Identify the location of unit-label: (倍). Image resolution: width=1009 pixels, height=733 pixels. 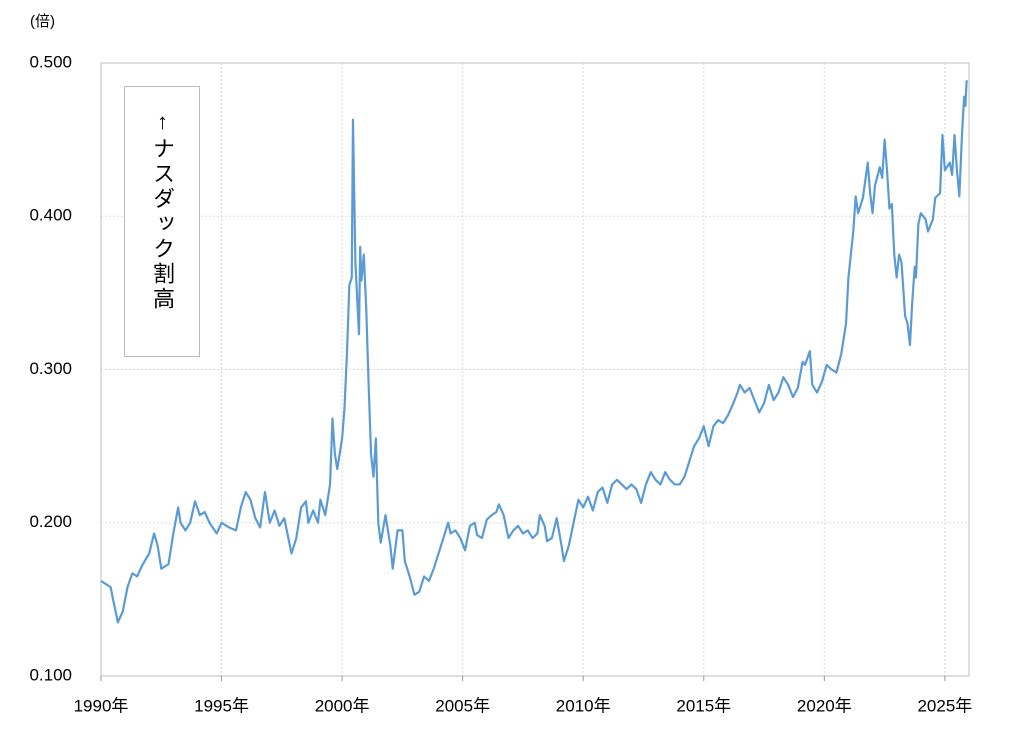
(42, 21).